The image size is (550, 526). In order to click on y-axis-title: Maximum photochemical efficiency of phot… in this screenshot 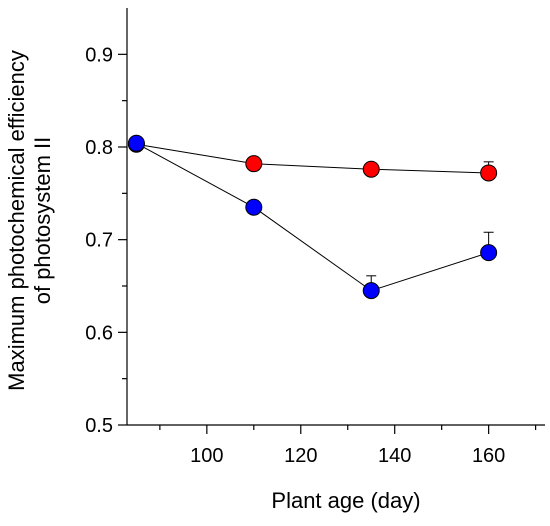, I will do `click(29, 220)`.